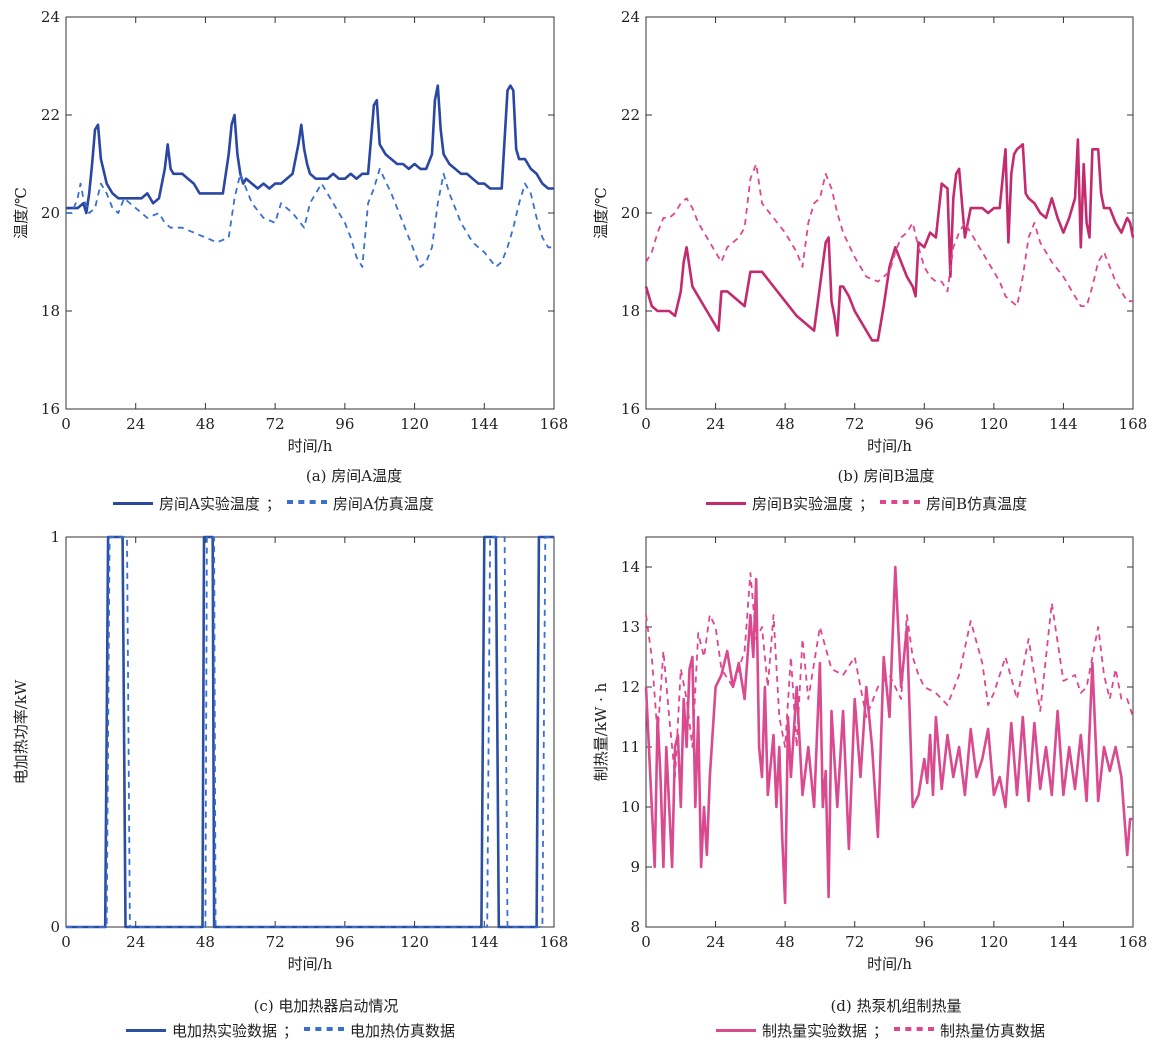  I want to click on y-tick-label-b: 16, so click(630, 409).